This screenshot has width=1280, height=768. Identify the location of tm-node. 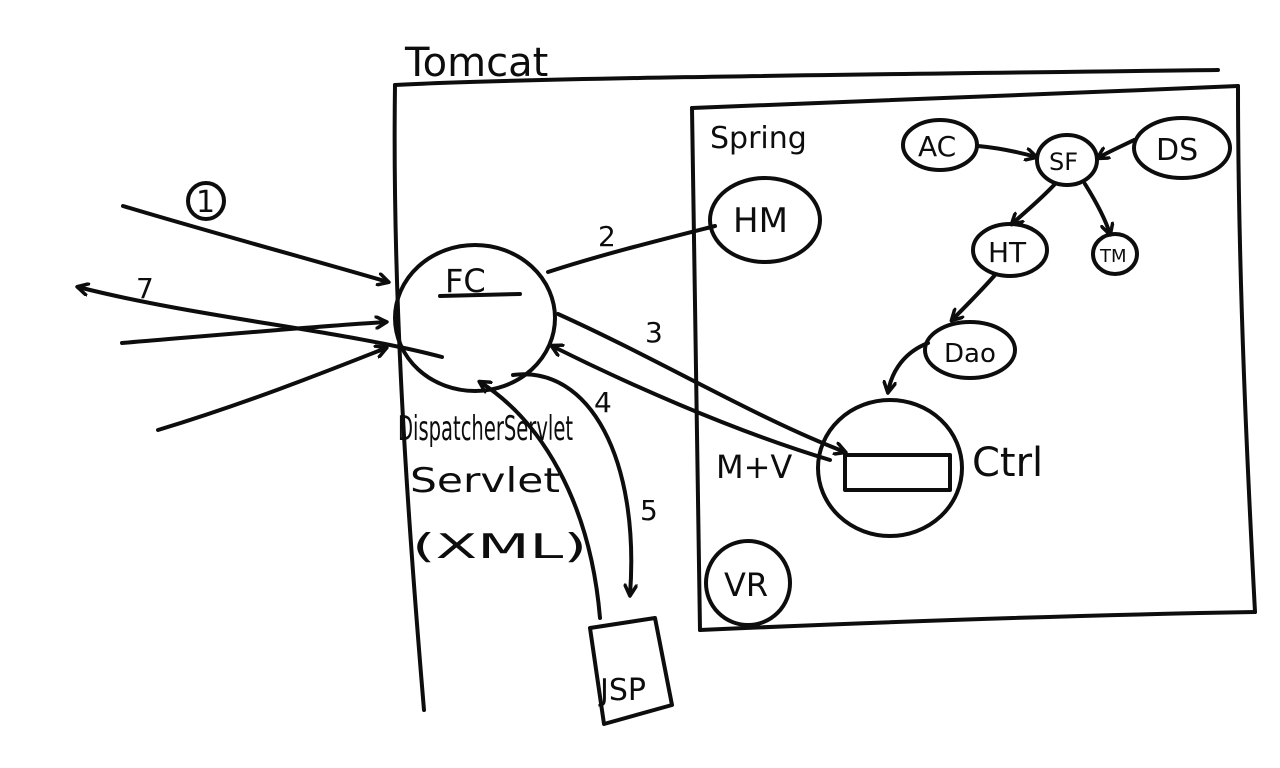
(1115, 254).